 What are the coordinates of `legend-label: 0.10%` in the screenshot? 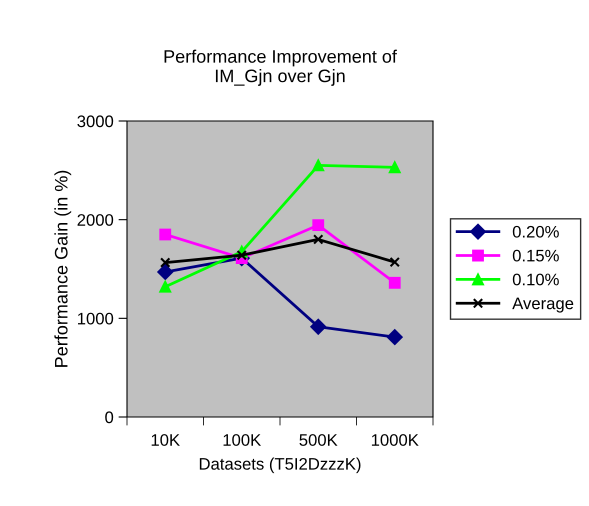 It's located at (535, 280).